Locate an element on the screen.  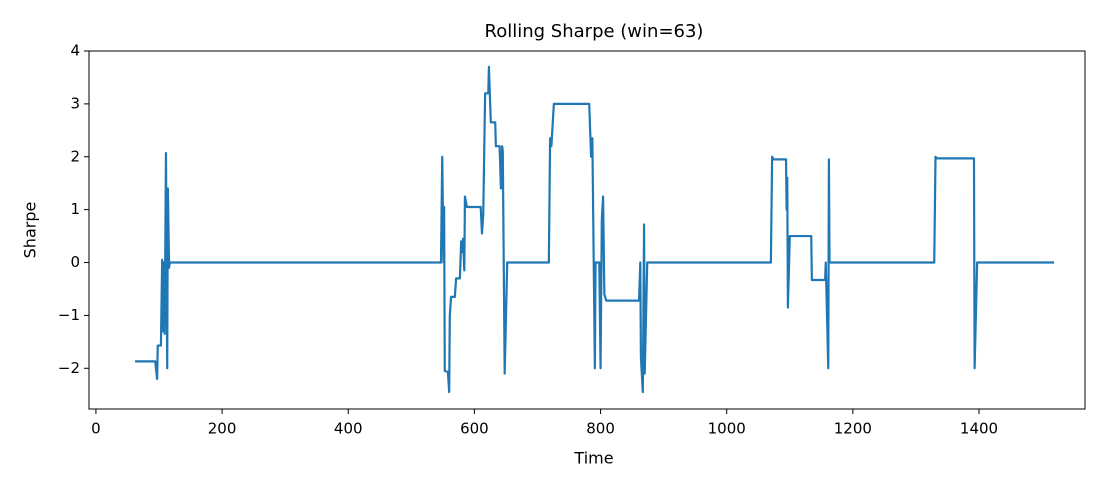
y-tick-label: −1 is located at coordinates (69, 315).